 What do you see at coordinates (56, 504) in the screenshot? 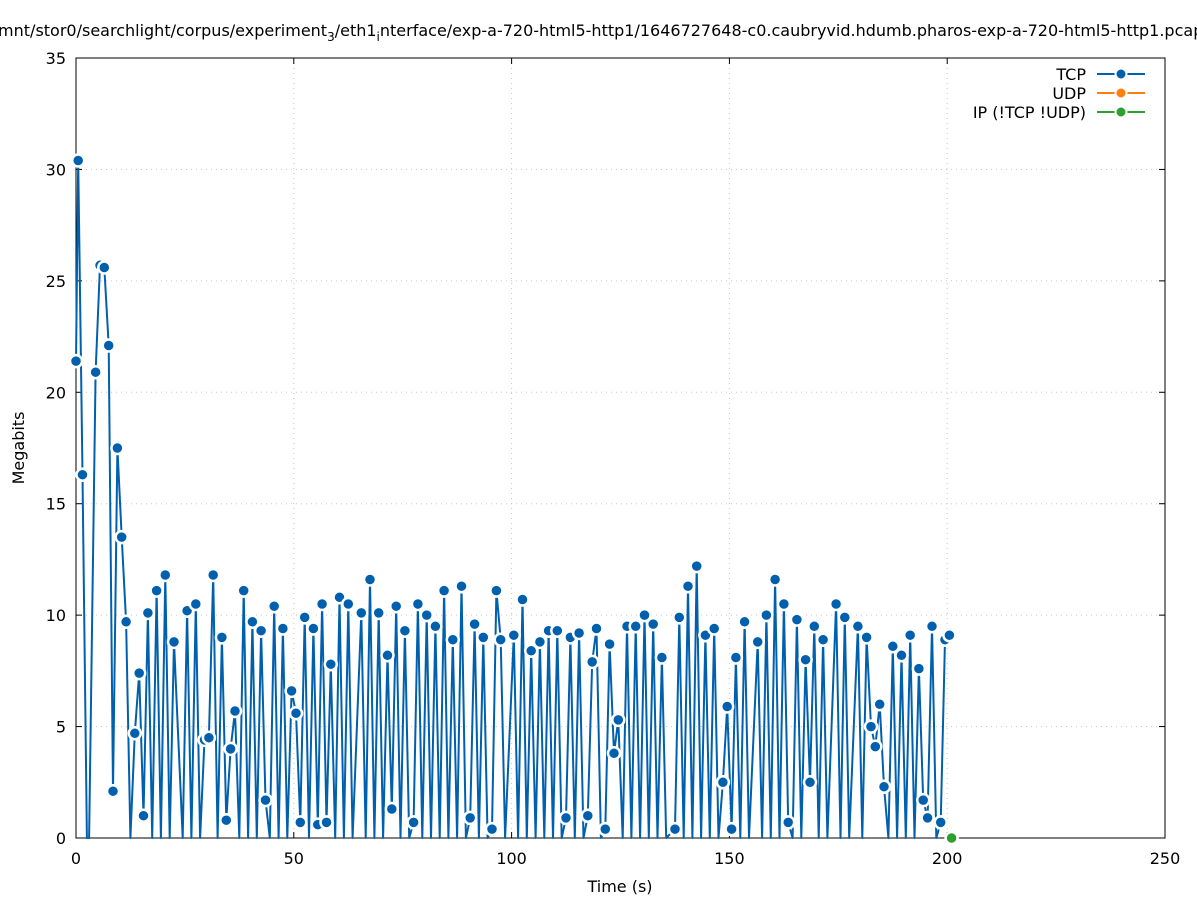
I see `y-tick-label: 15` at bounding box center [56, 504].